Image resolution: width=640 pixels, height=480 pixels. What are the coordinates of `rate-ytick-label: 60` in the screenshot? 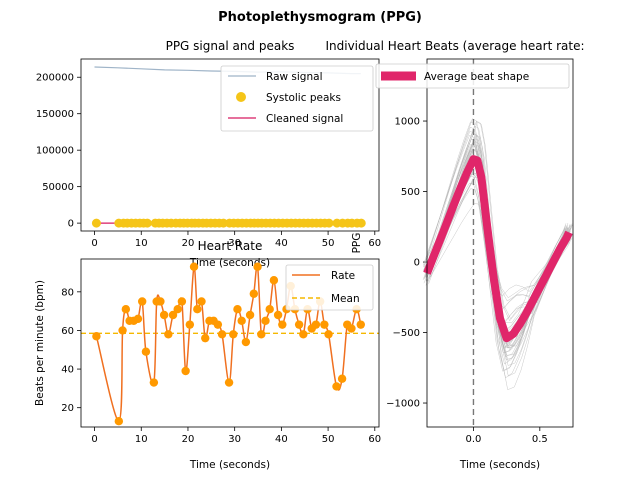 It's located at (67, 331).